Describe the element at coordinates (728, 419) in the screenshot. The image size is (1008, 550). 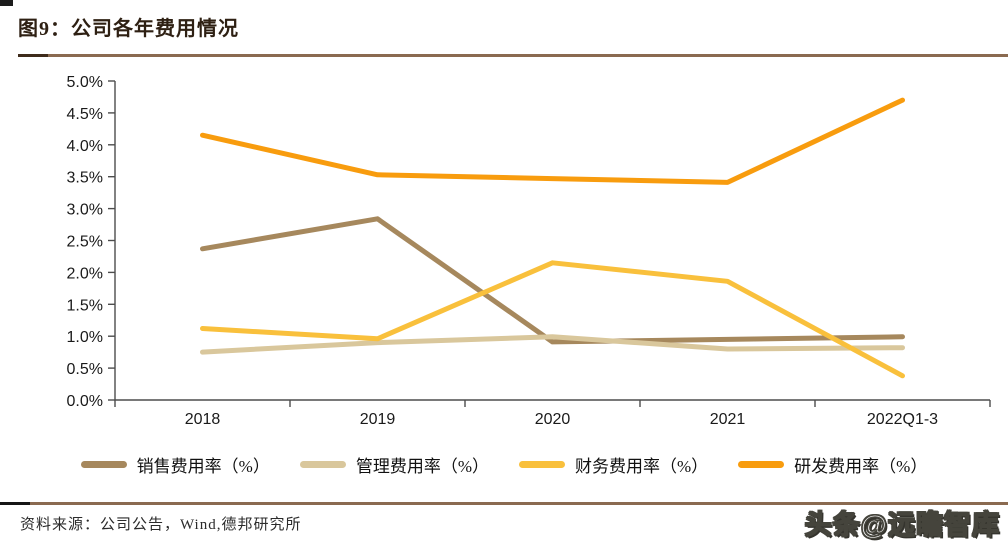
I see `x-tick-label: 2021` at that location.